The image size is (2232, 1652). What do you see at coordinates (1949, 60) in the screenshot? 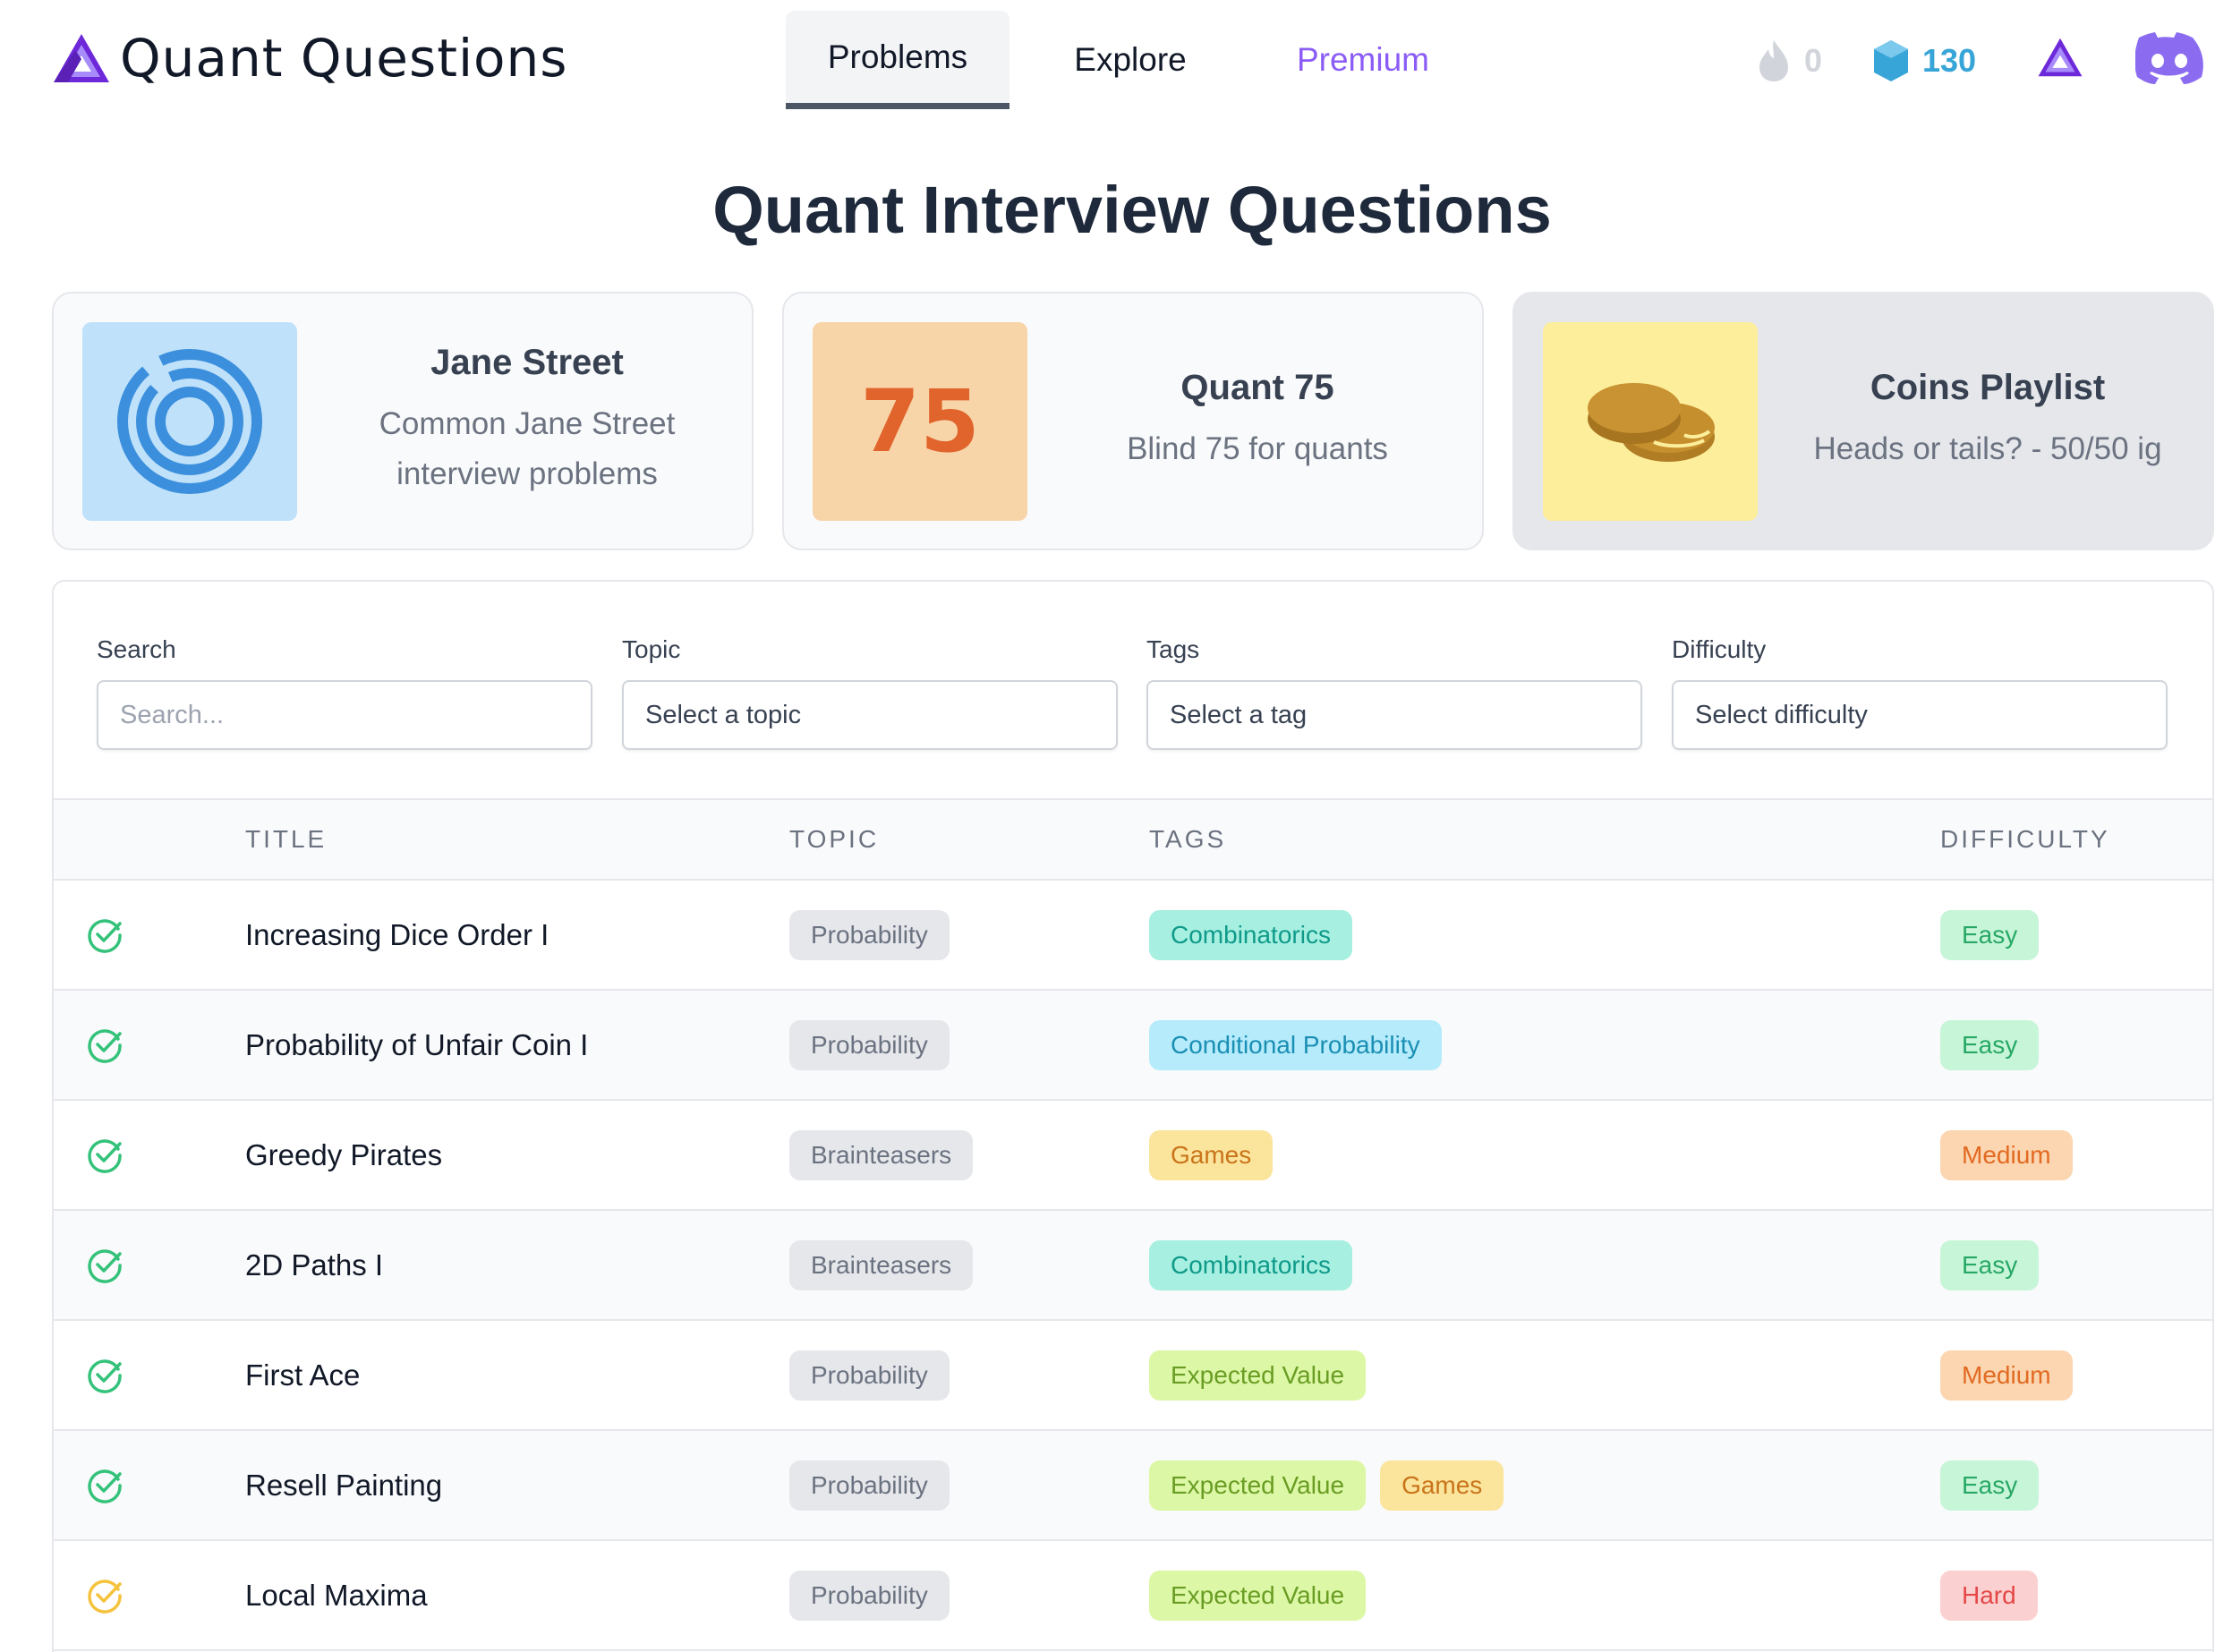
I see `gem-count: 130` at bounding box center [1949, 60].